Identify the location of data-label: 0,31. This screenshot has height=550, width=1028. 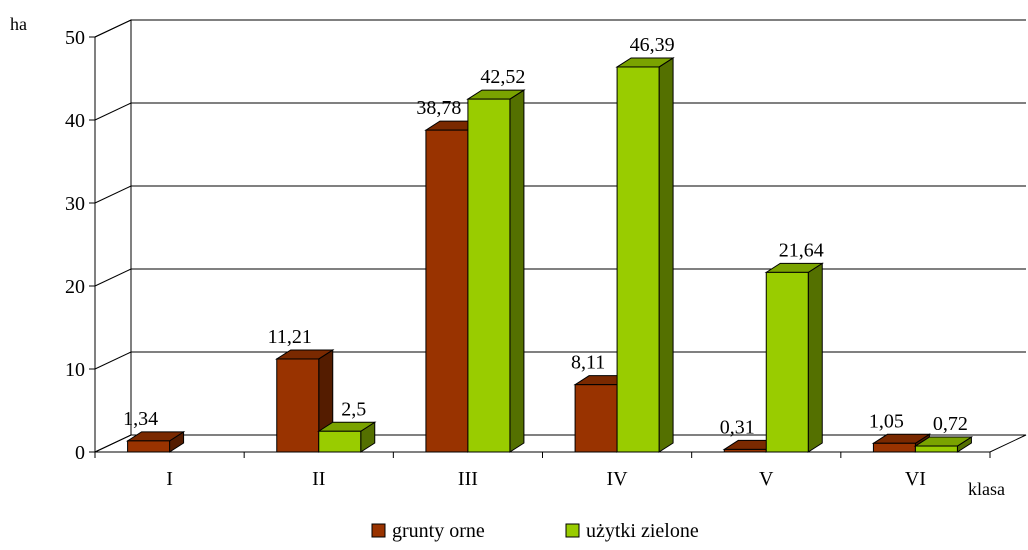
(737, 427).